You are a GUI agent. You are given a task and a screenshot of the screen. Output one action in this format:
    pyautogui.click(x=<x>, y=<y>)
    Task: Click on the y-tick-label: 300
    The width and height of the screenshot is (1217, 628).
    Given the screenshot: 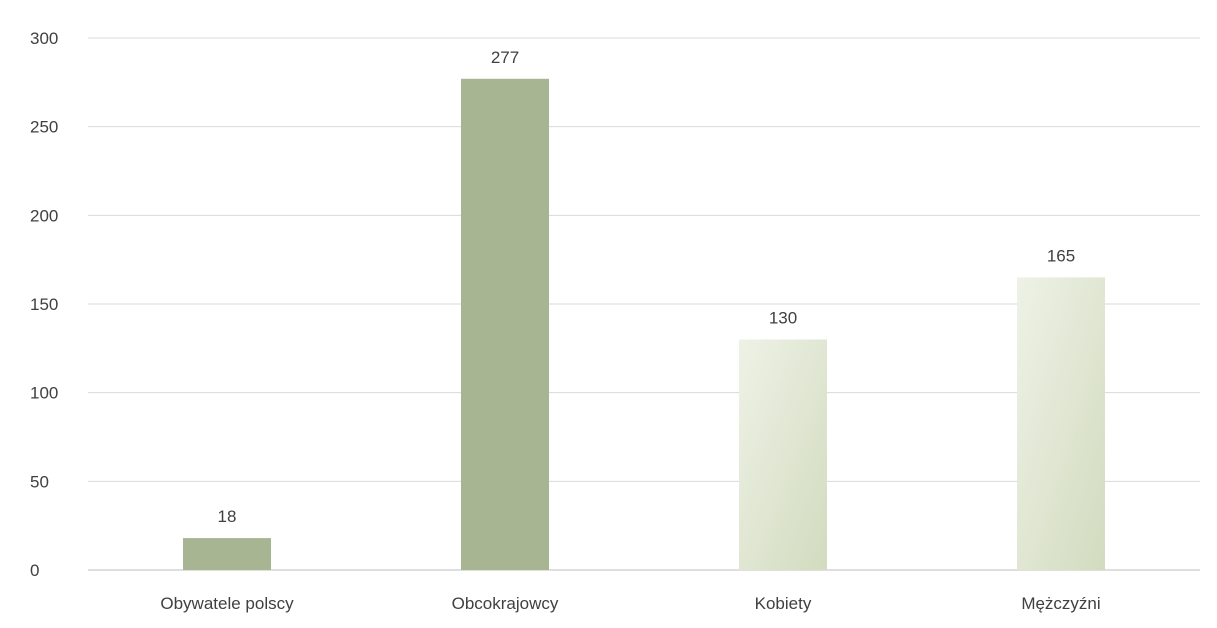 What is the action you would take?
    pyautogui.click(x=44, y=38)
    